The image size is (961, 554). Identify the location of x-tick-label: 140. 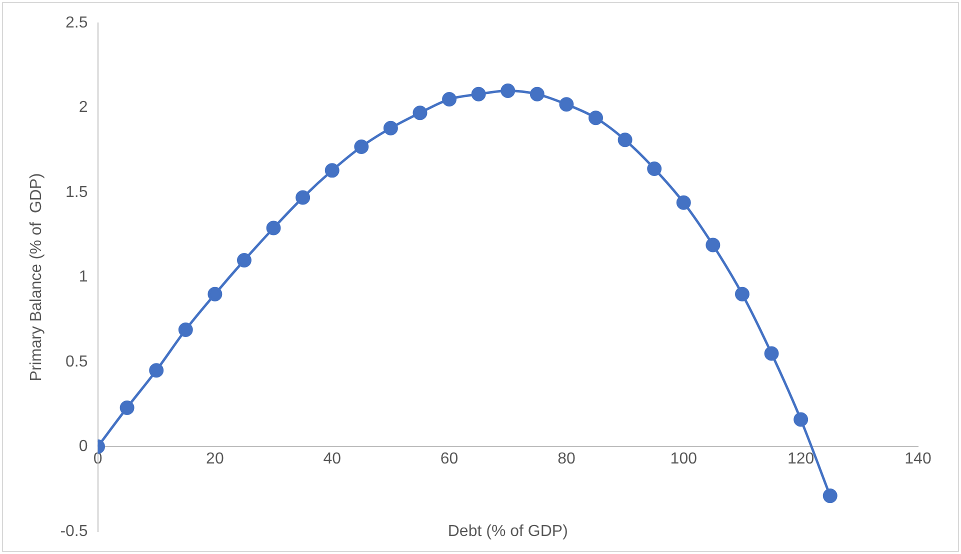
(918, 459).